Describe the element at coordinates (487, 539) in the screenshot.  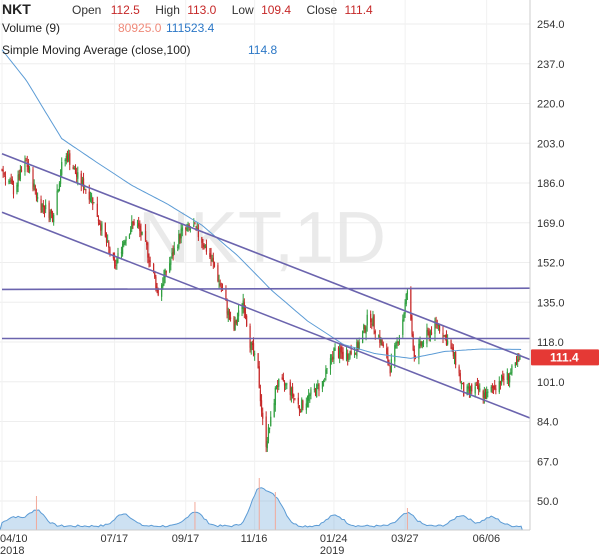
I see `x-tick-label: 06/06` at that location.